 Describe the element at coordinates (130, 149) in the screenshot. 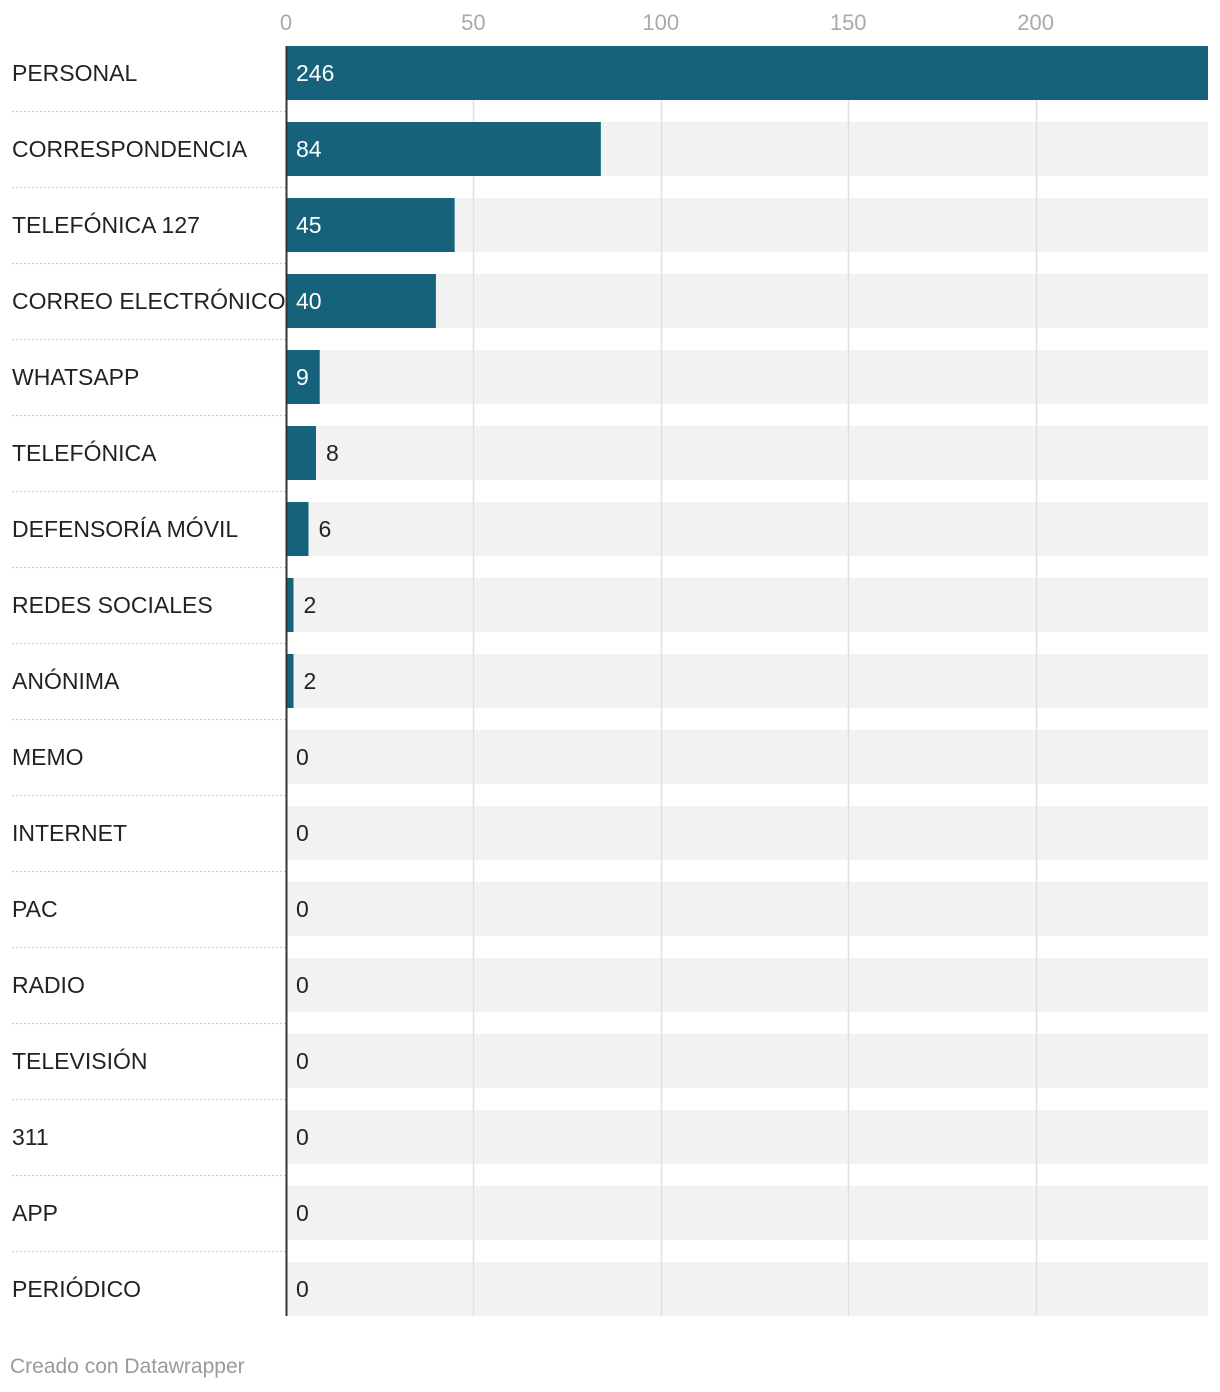

I see `category-label: CORRESPONDENCIA` at that location.